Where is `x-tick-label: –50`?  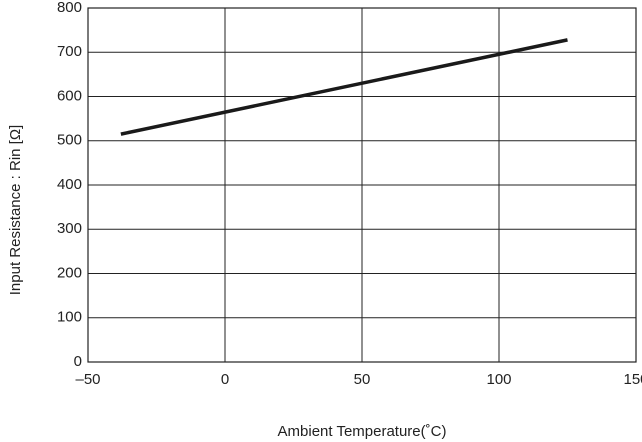
x-tick-label: –50 is located at coordinates (87, 379).